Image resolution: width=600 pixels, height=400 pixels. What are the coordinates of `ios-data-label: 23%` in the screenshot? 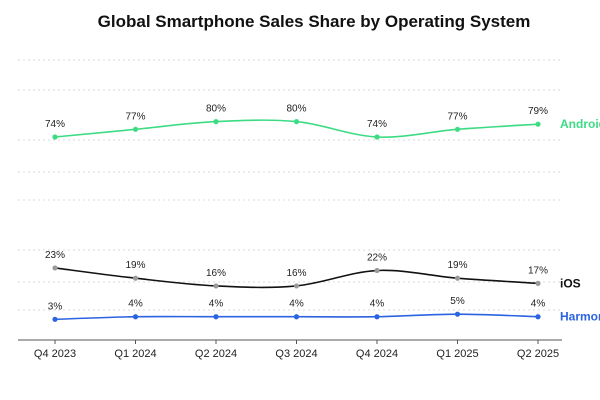 It's located at (55, 255).